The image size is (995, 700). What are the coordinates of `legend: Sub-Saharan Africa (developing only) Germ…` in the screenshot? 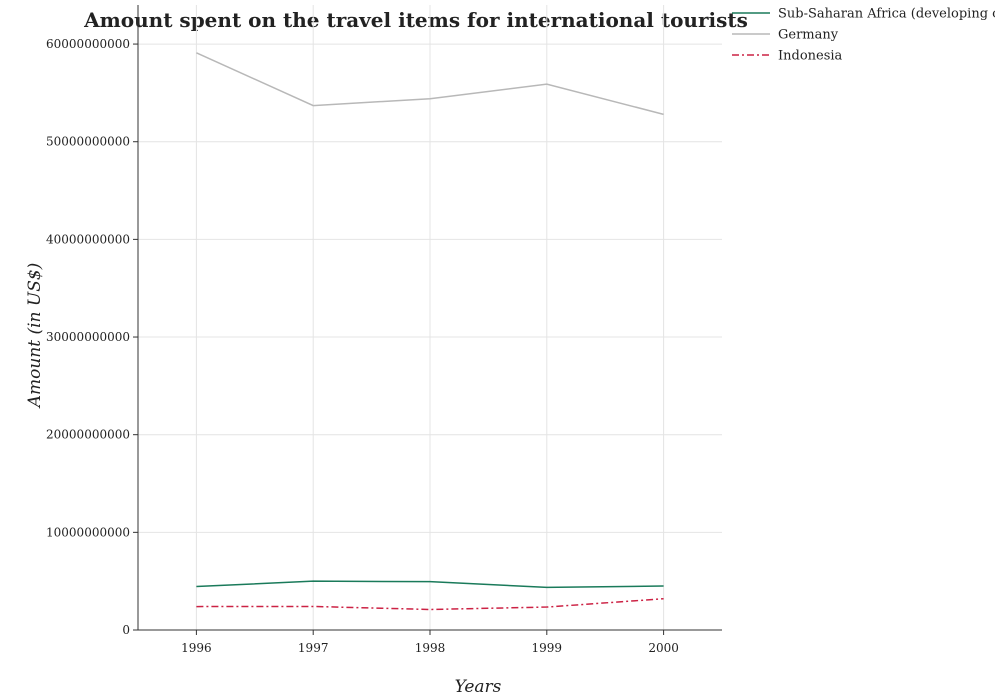 It's located at (863, 35).